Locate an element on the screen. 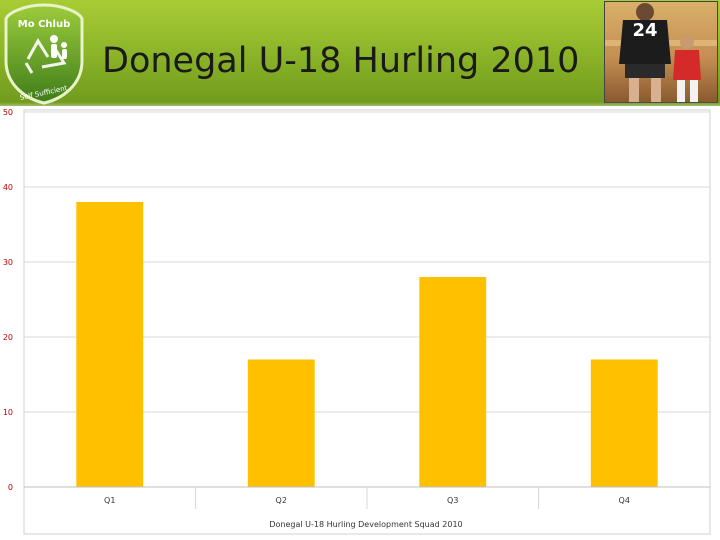  x-tick-labels: Q1 Q2 Q3 Q4 is located at coordinates (367, 500).